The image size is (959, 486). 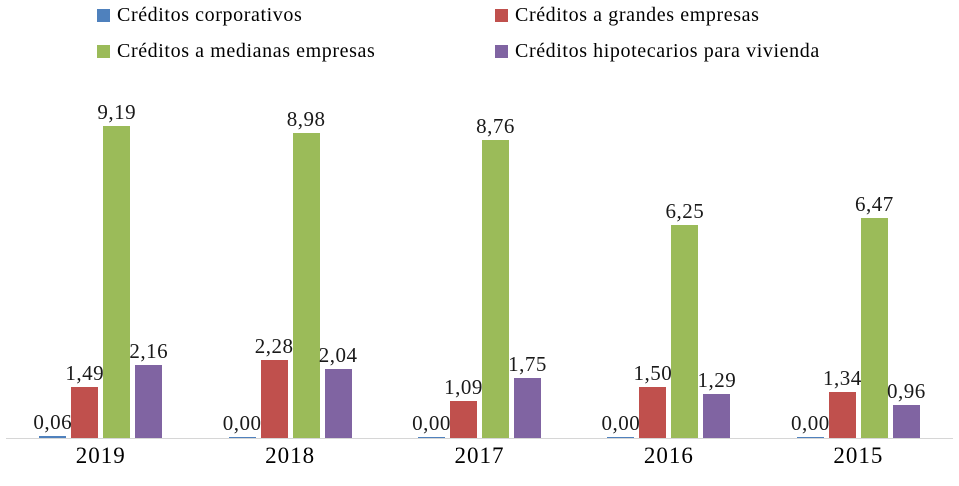 What do you see at coordinates (842, 377) in the screenshot?
I see `bar-value-label: 1,34` at bounding box center [842, 377].